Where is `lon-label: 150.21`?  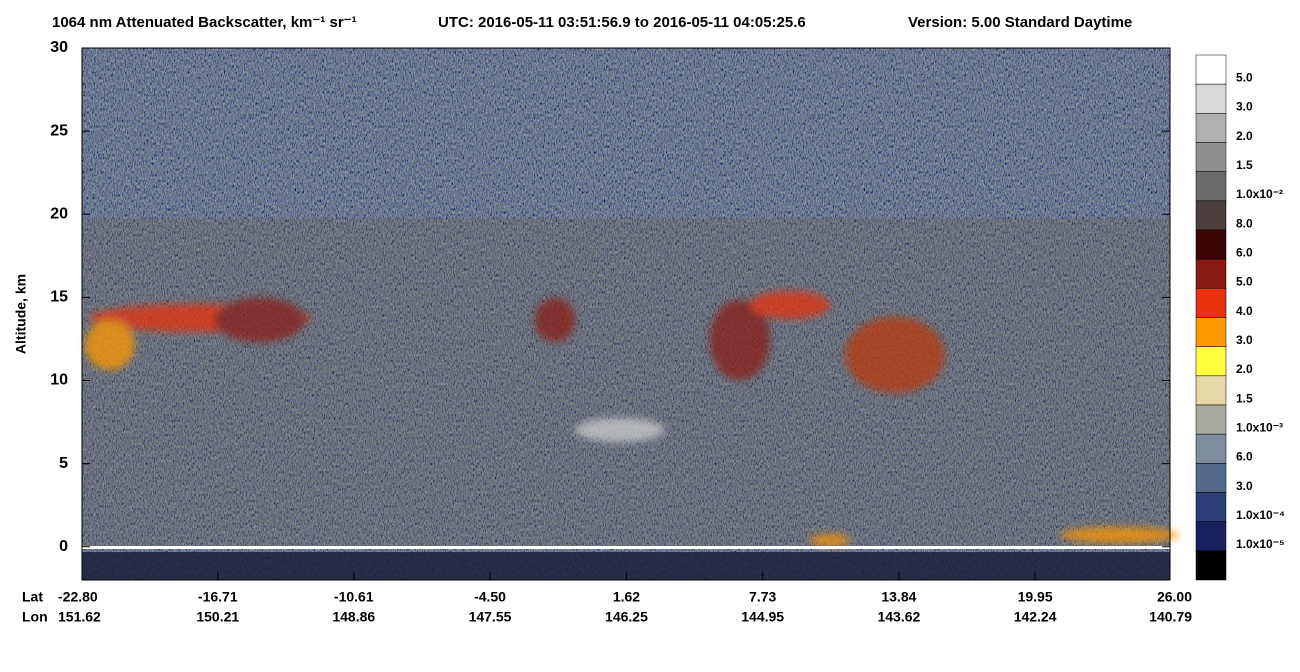 lon-label: 150.21 is located at coordinates (217, 617).